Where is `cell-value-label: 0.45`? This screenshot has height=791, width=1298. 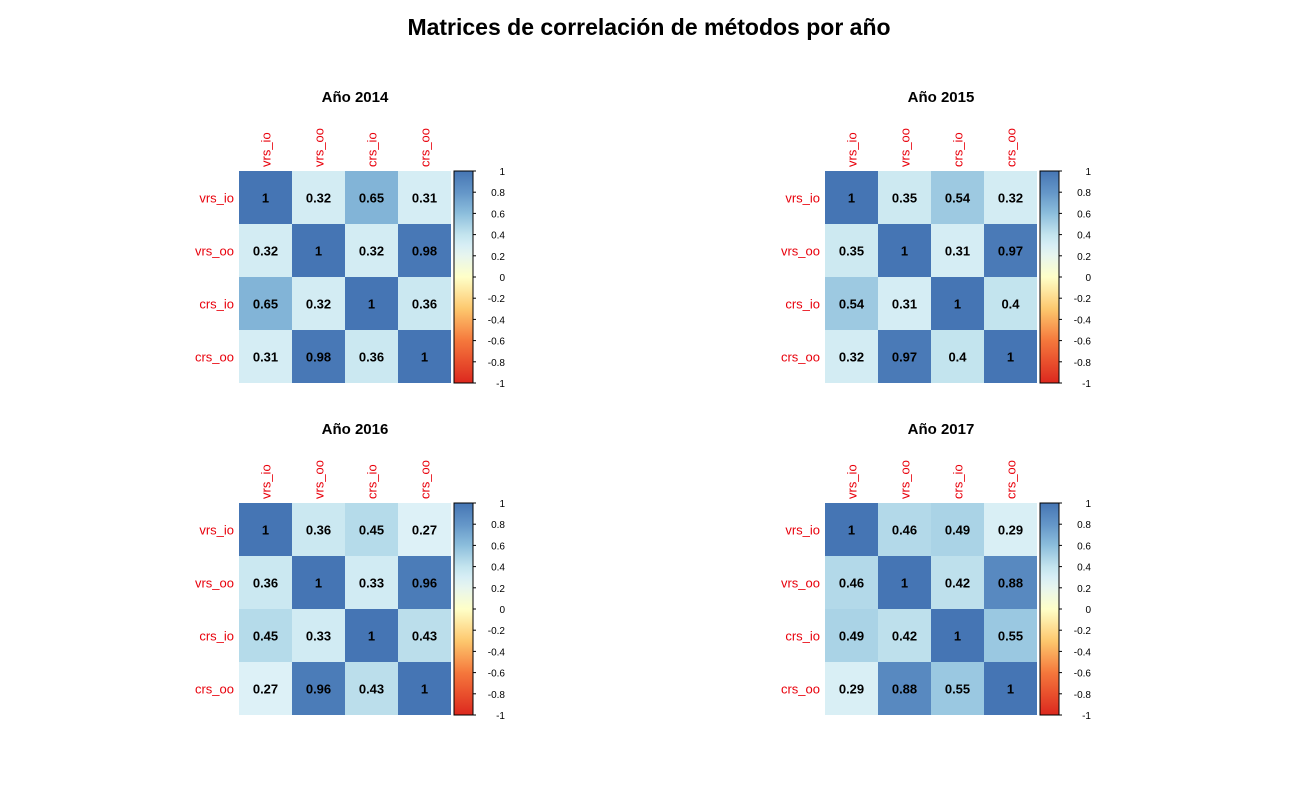 cell-value-label: 0.45 is located at coordinates (265, 636).